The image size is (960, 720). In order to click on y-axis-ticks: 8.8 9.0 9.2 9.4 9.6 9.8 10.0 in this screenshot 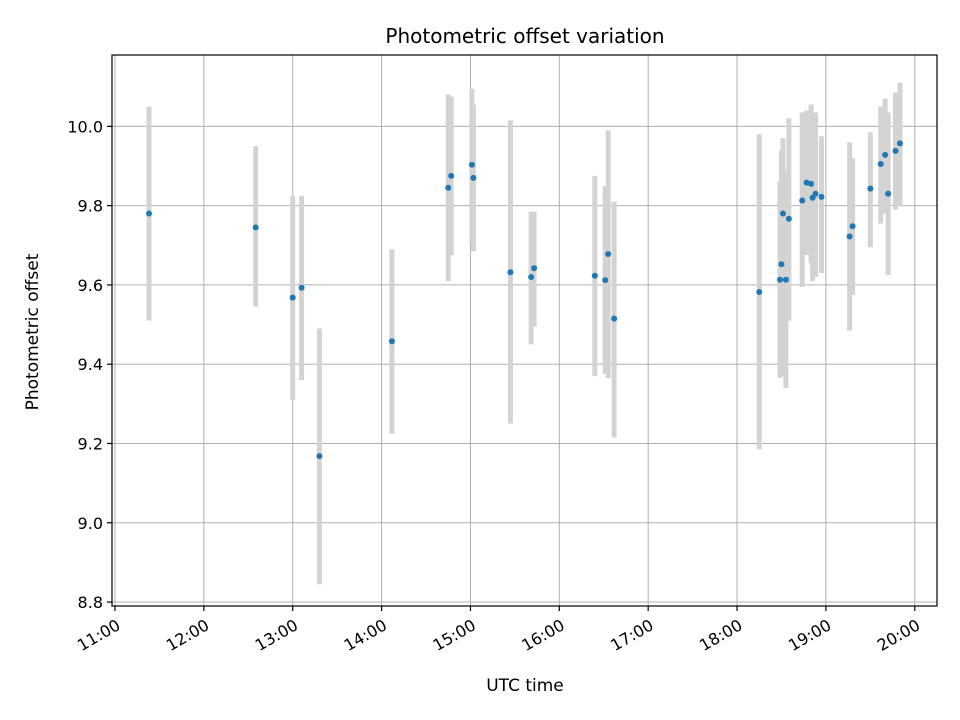, I will do `click(89, 364)`.